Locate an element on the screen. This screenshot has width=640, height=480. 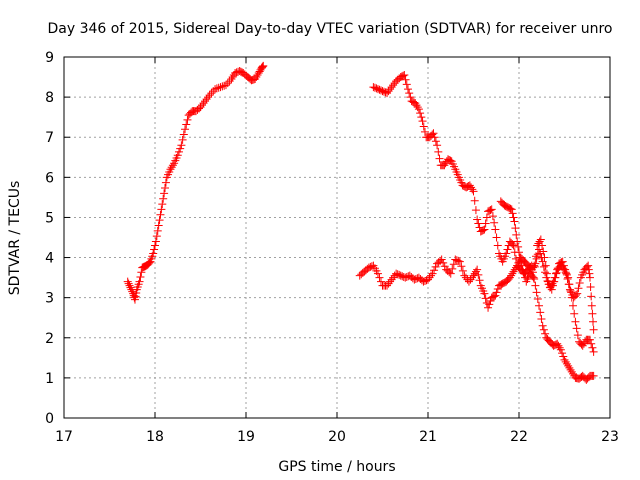
y-axis-label: SDTVAR / TECUs is located at coordinates (15, 238).